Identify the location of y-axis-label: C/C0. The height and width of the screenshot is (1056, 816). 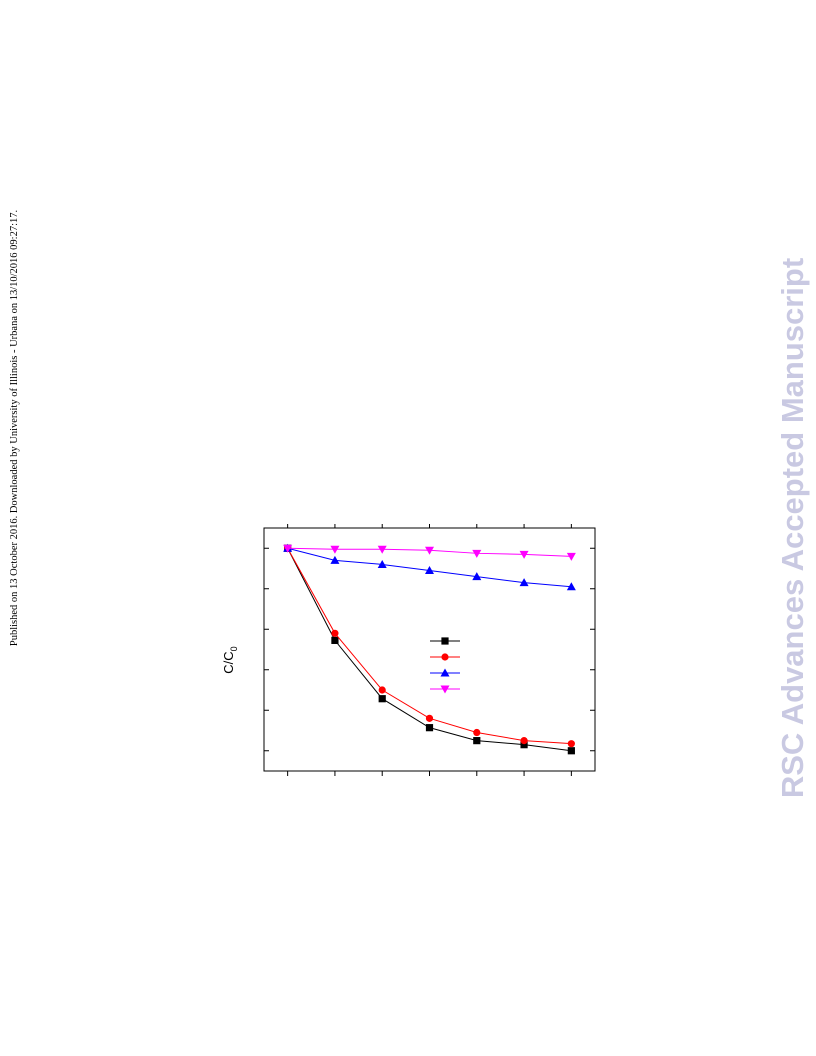
(230, 659).